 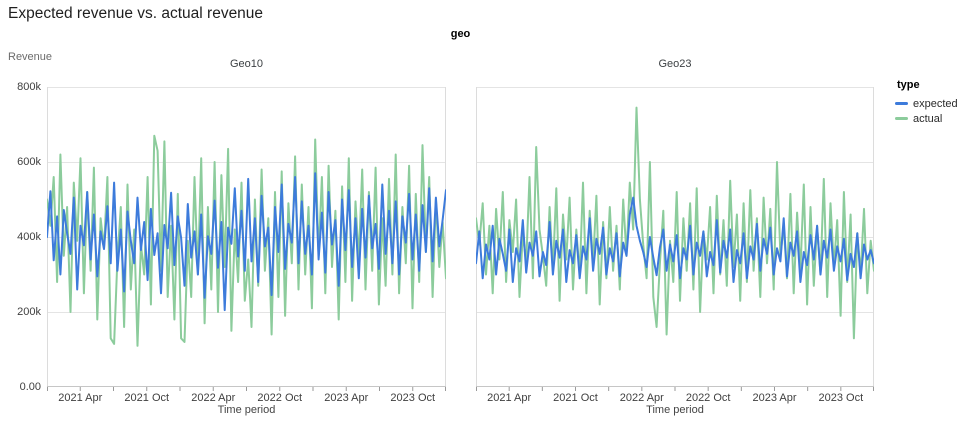 I want to click on actual-line-swatch, so click(x=901, y=118).